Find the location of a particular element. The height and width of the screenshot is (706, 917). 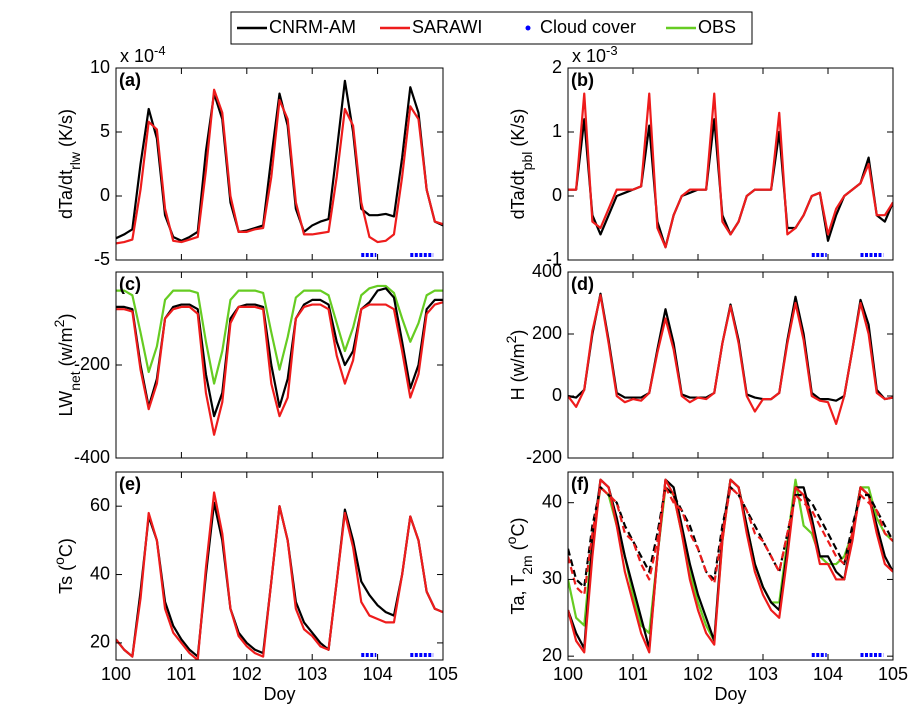

y-axis-label: Ta, T2m (oC) is located at coordinates (519, 566).